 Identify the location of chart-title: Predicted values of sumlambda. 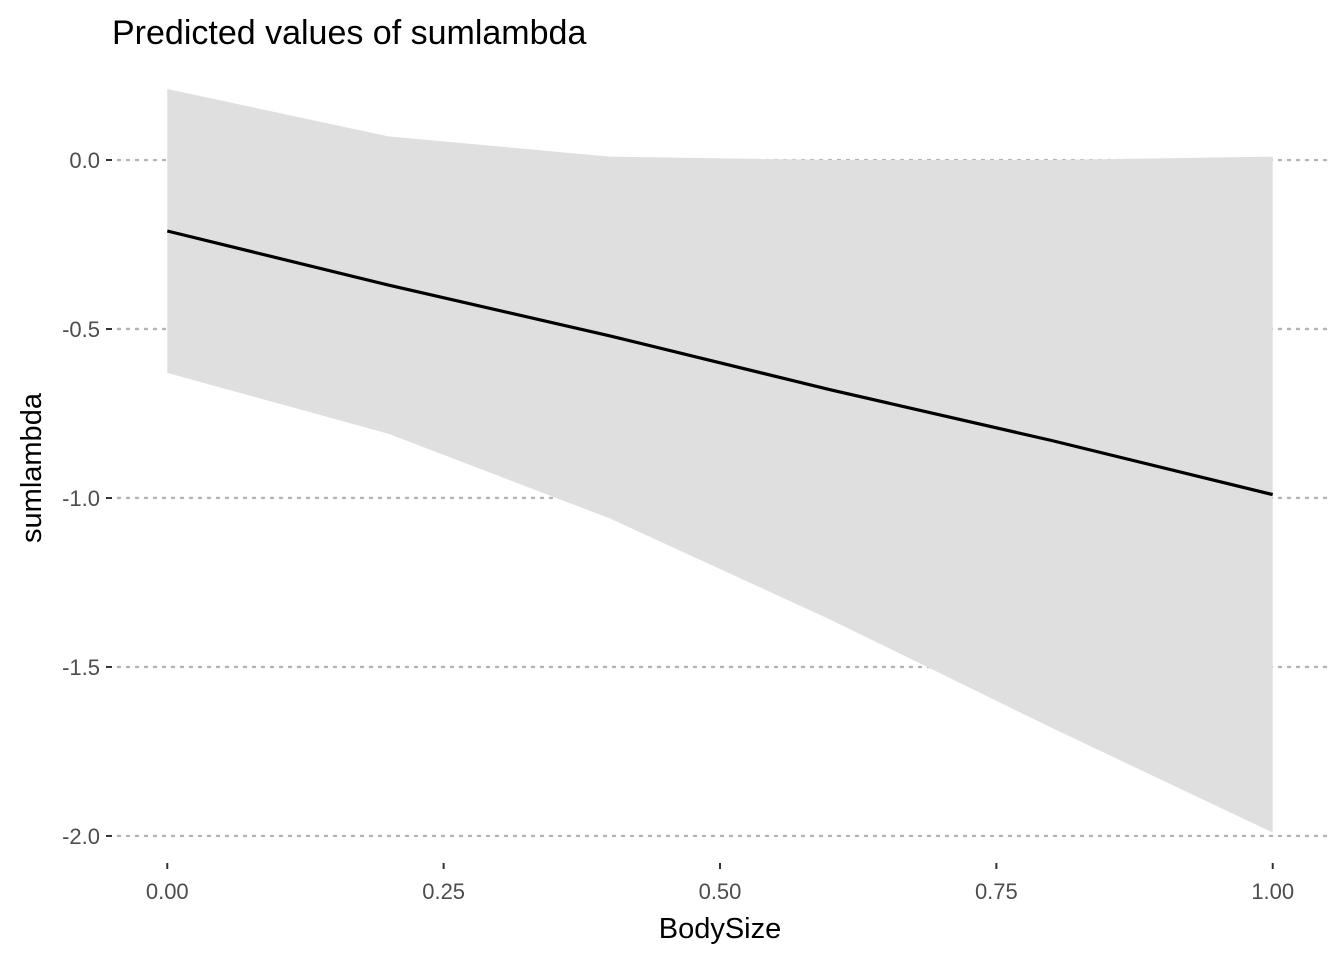
(349, 33).